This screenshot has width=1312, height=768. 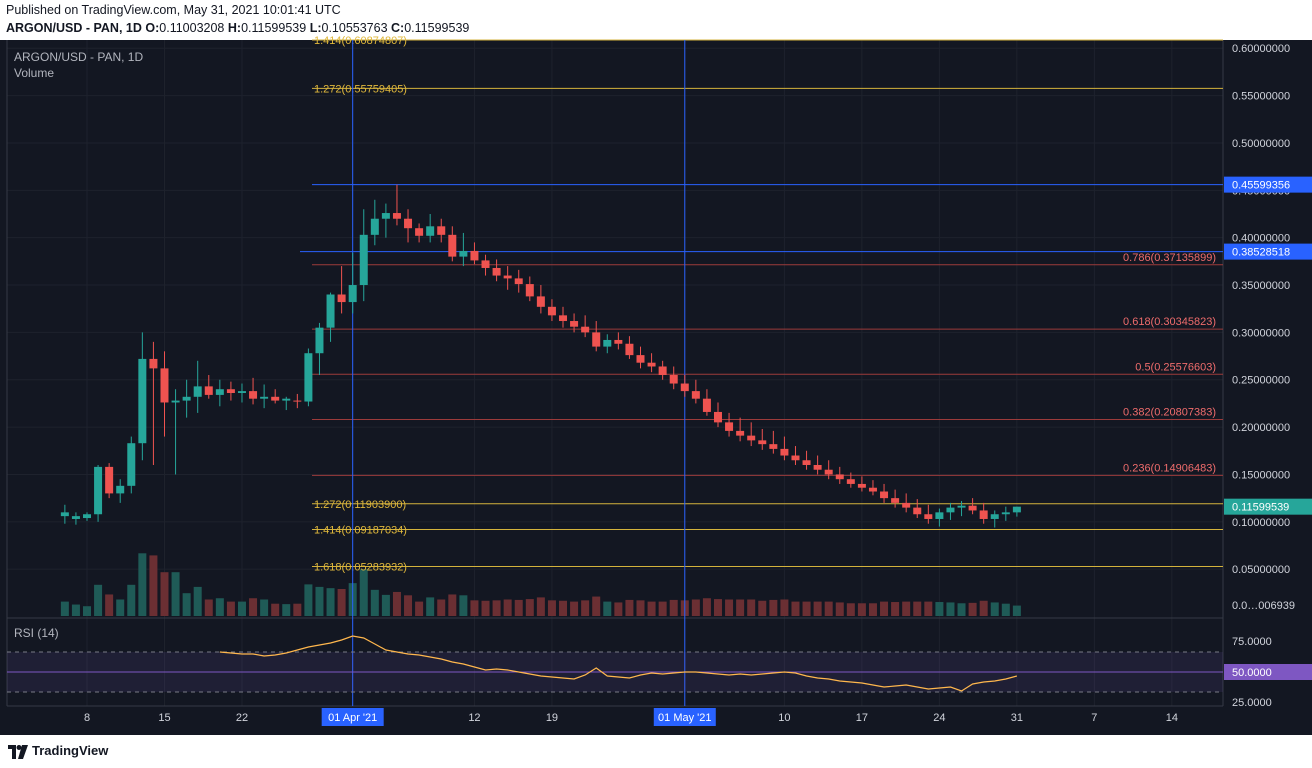 I want to click on time-tick-label: 12, so click(x=474, y=718).